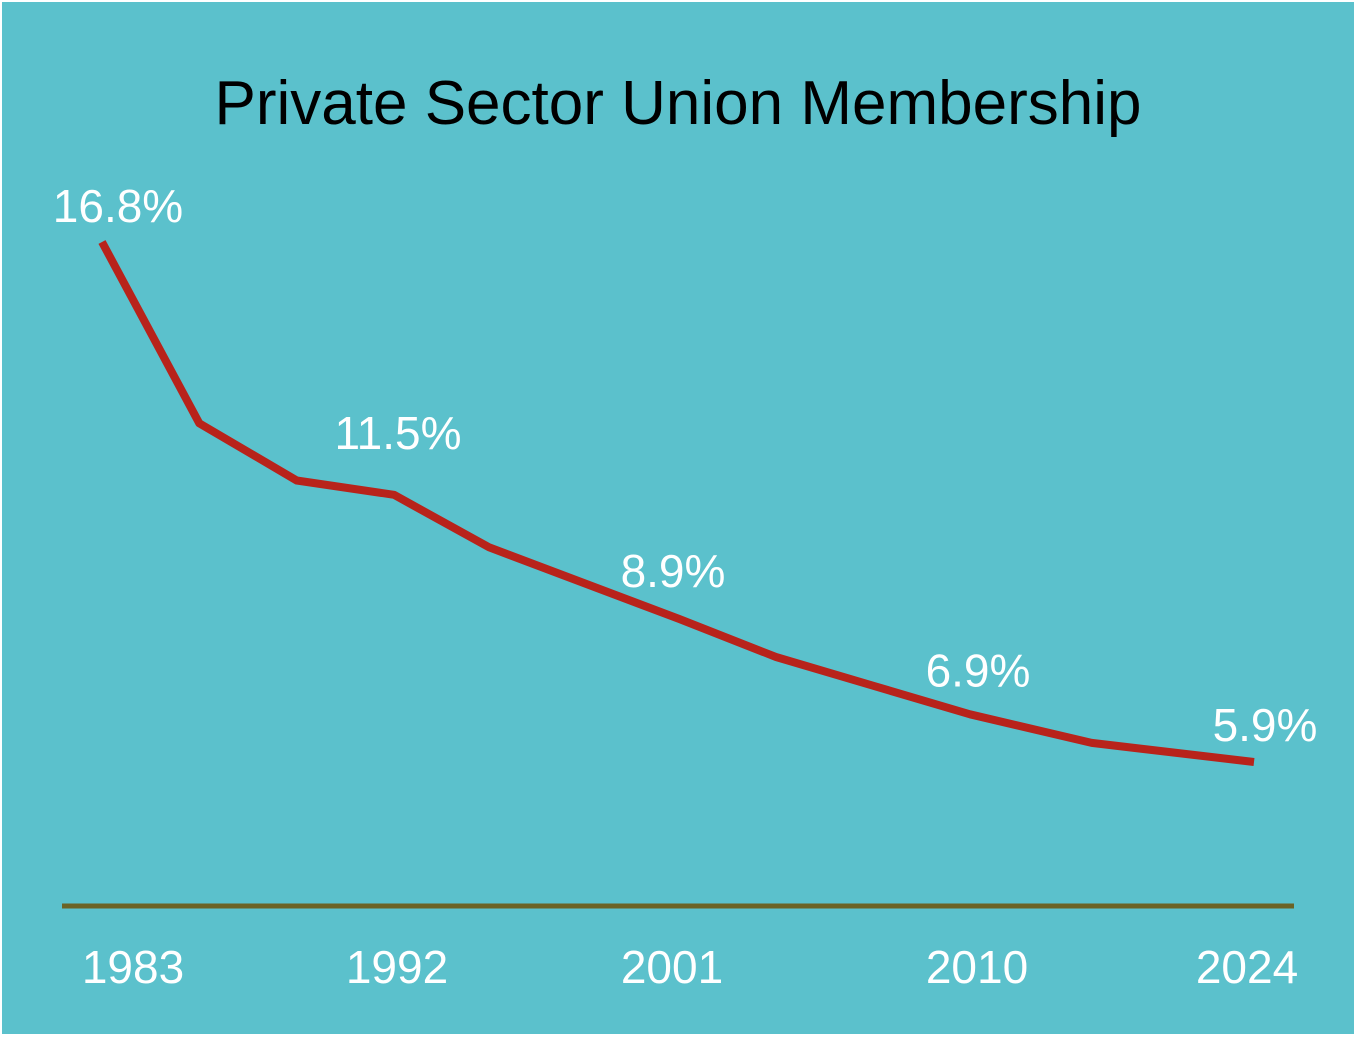 The width and height of the screenshot is (1356, 1038). What do you see at coordinates (672, 967) in the screenshot?
I see `x-tick-label: 2001` at bounding box center [672, 967].